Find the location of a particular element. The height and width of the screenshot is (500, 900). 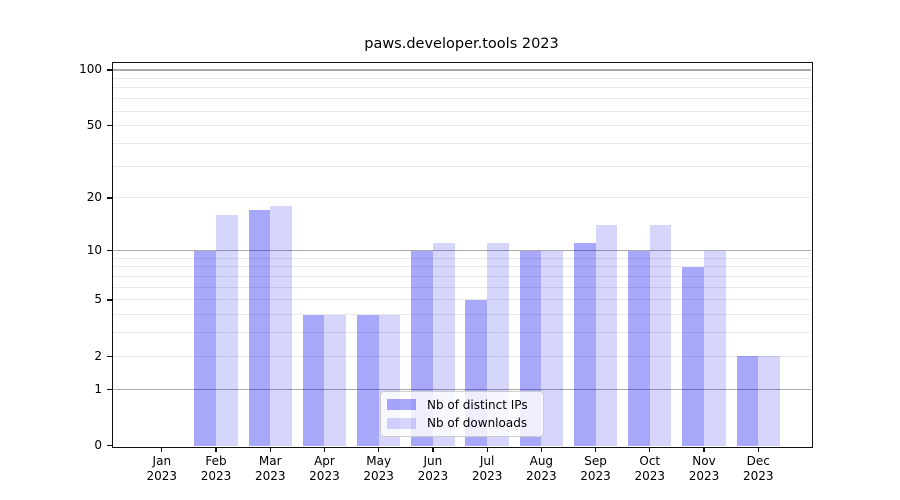

legend-item-distinct-ips: Nb of distinct IPs is located at coordinates (462, 405).